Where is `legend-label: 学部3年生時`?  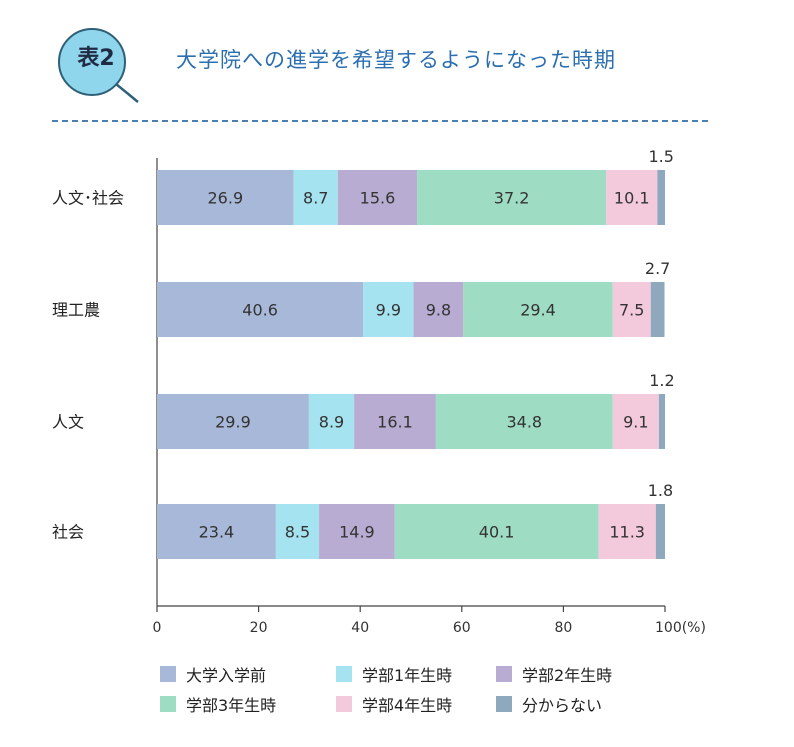 legend-label: 学部3年生時 is located at coordinates (231, 705).